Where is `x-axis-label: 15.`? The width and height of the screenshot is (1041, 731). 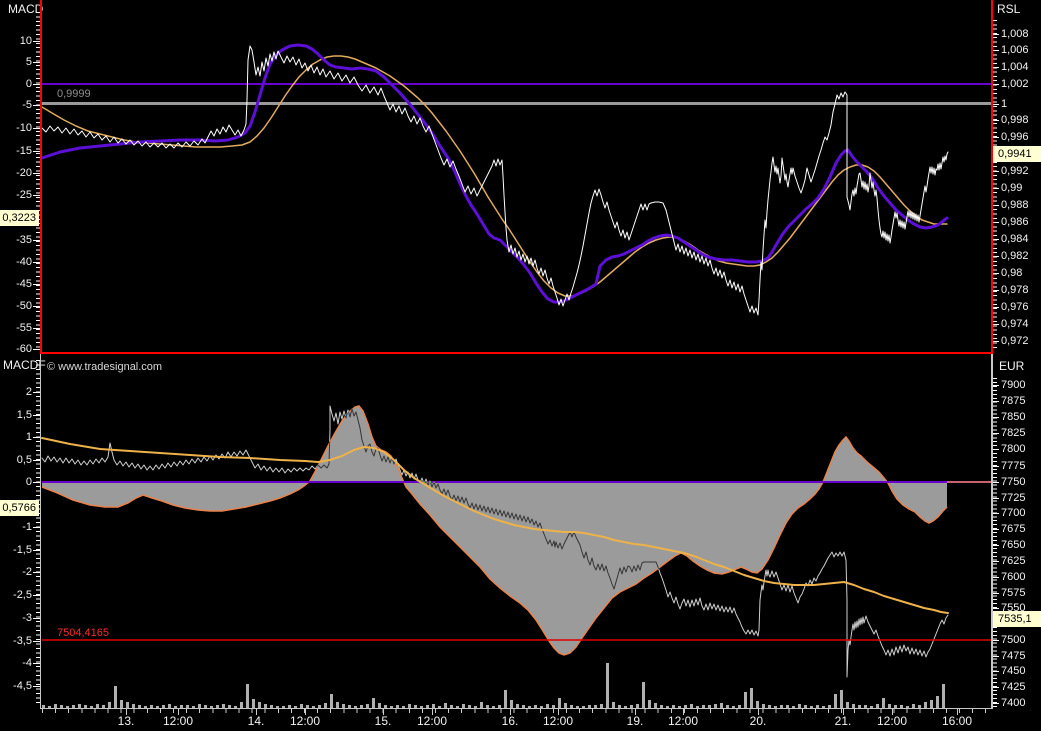 x-axis-label: 15. is located at coordinates (383, 721).